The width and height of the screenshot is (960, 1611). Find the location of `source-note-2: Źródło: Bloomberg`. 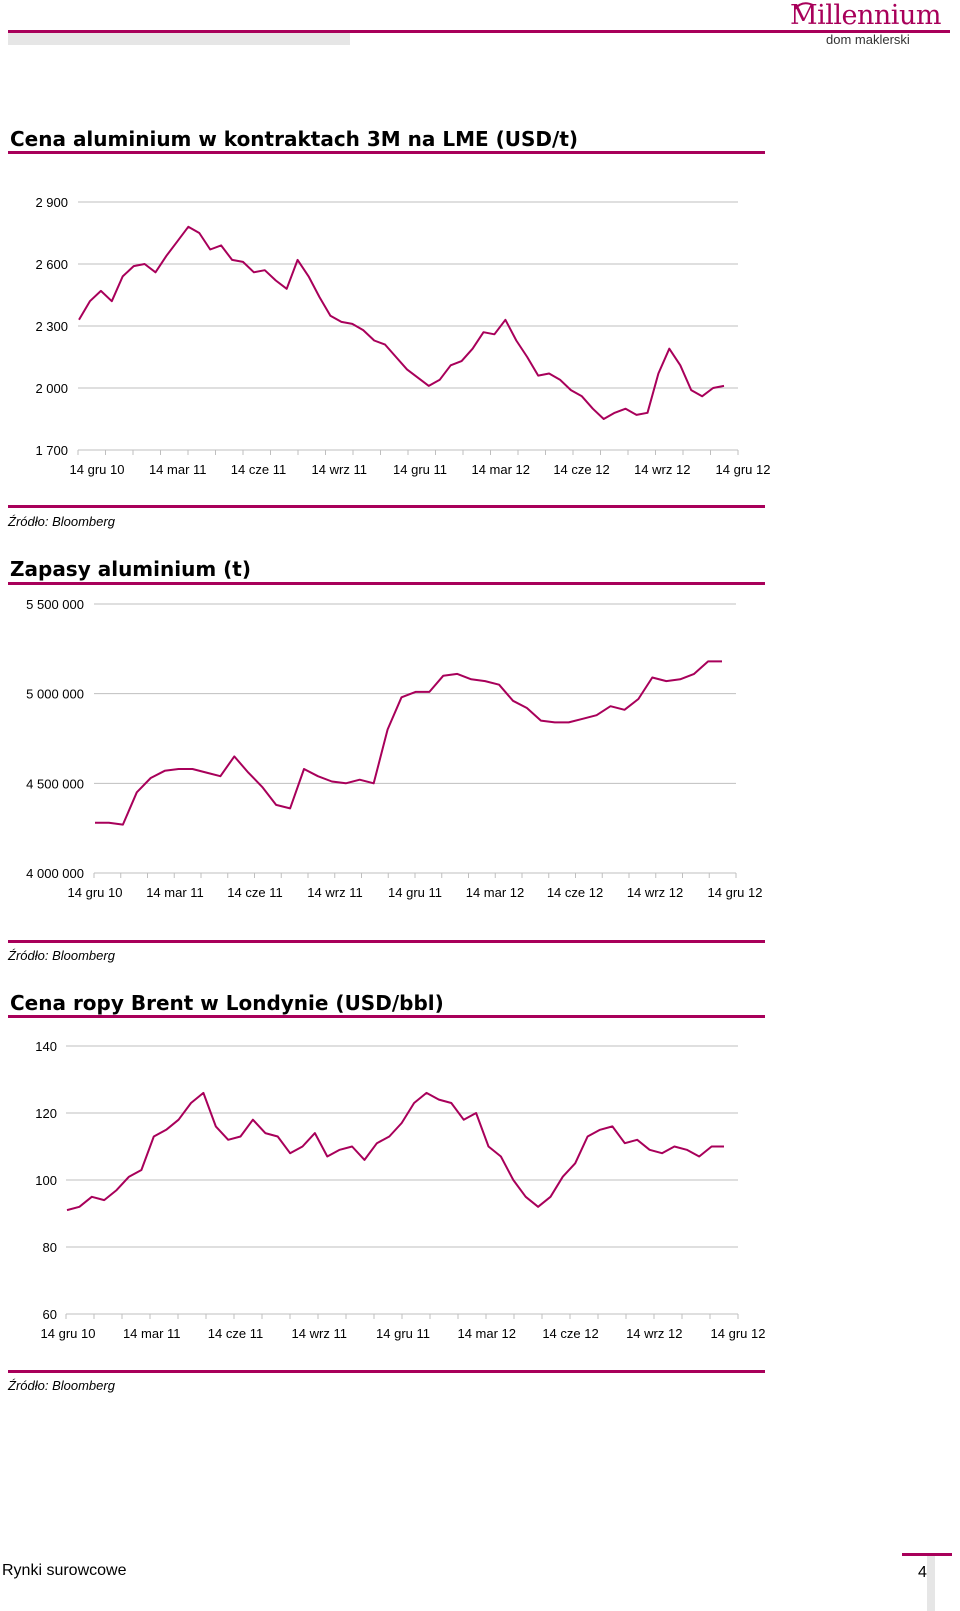

source-note-2: Źródło: Bloomberg is located at coordinates (61, 955).